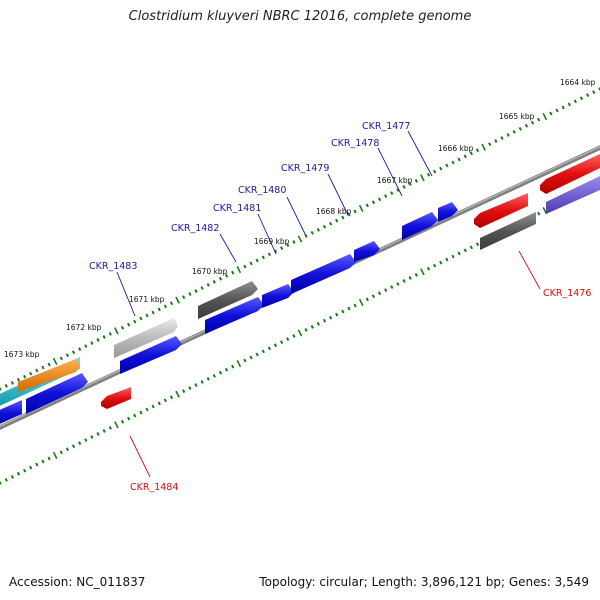 This screenshot has width=600, height=600. What do you see at coordinates (272, 241) in the screenshot?
I see `kbp-label: 1669 kbp` at bounding box center [272, 241].